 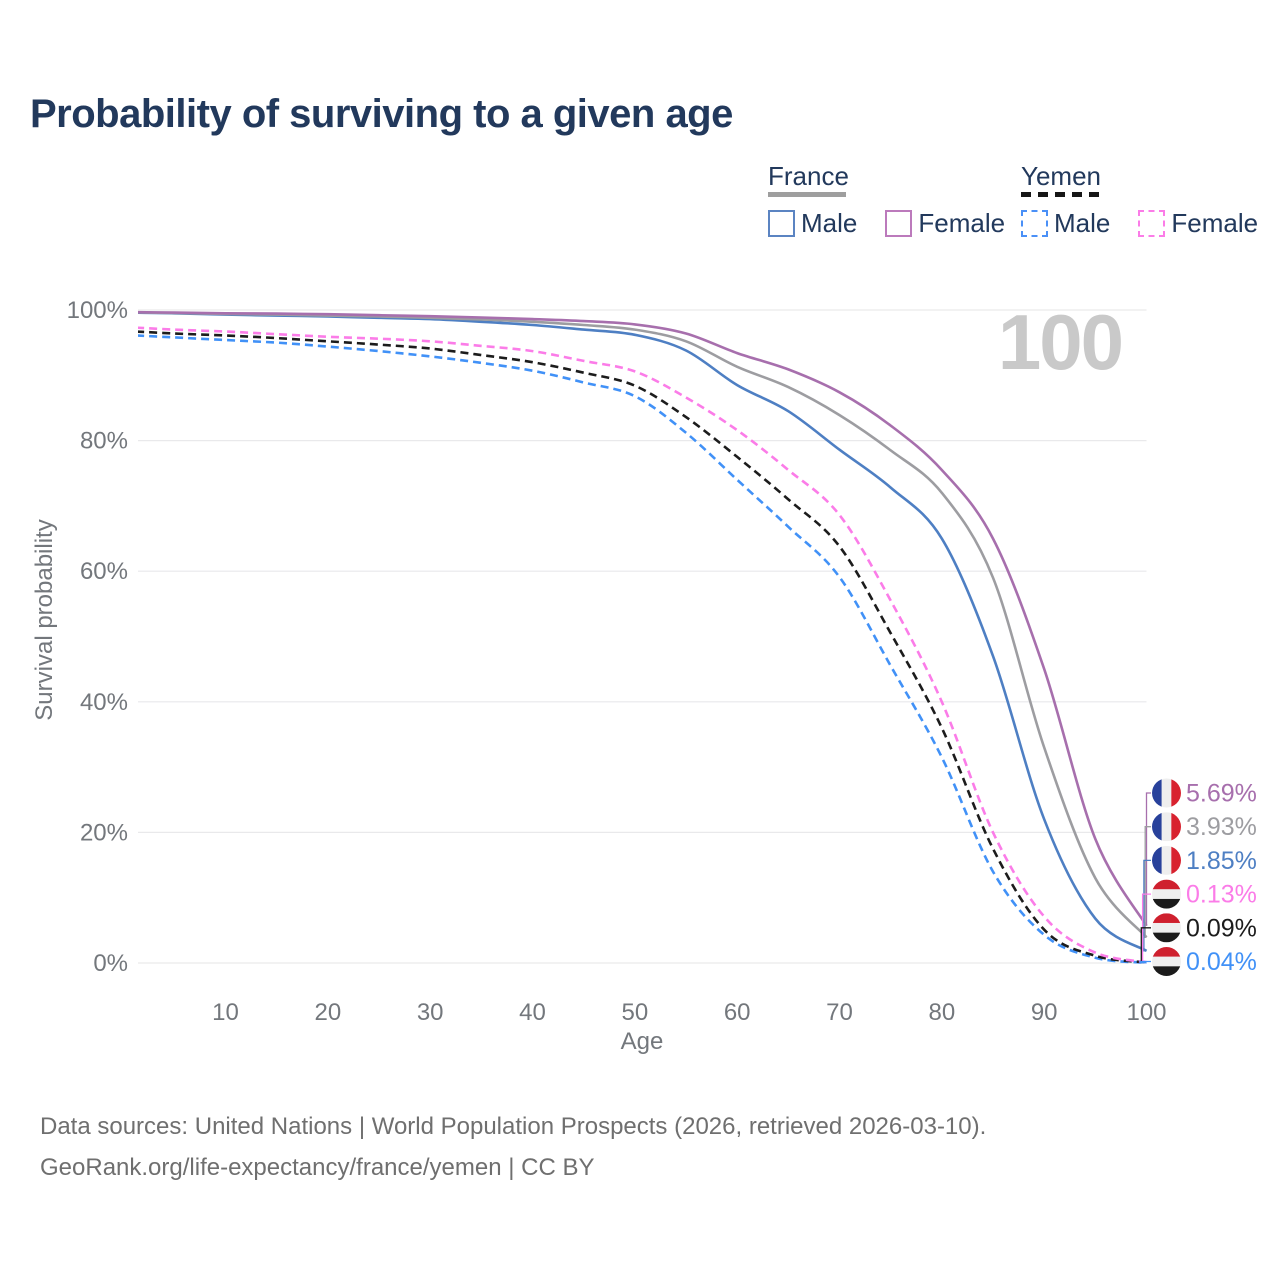 What do you see at coordinates (1044, 1012) in the screenshot?
I see `x-tick-label: 90` at bounding box center [1044, 1012].